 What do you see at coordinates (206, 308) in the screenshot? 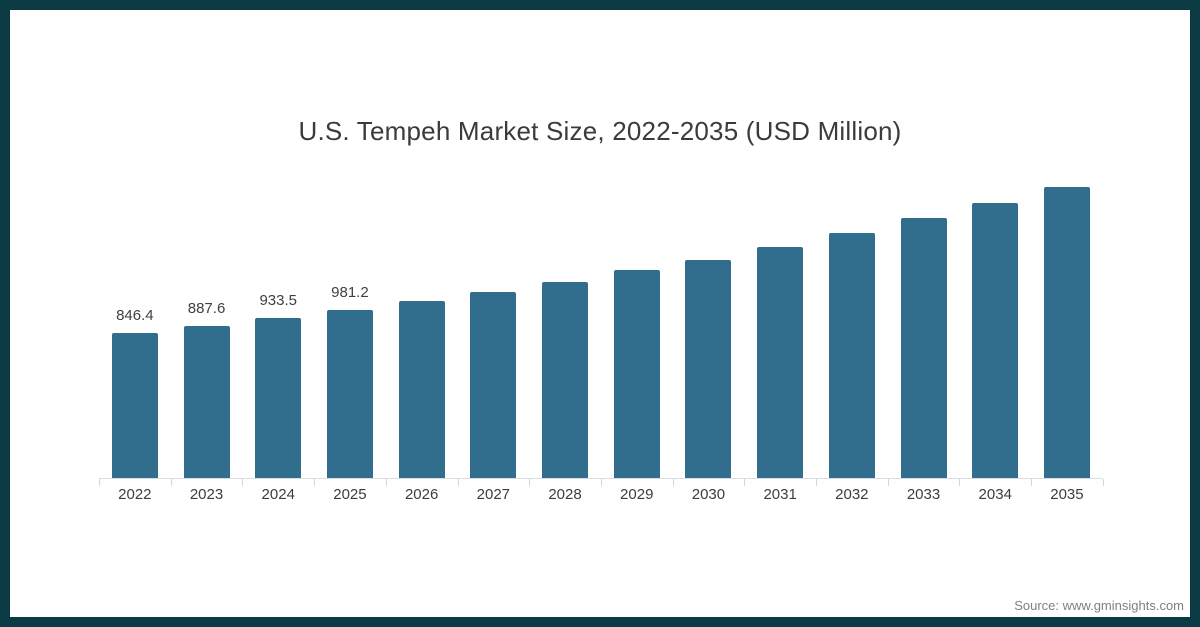
I see `bar-value-label-2023: 887.6` at bounding box center [206, 308].